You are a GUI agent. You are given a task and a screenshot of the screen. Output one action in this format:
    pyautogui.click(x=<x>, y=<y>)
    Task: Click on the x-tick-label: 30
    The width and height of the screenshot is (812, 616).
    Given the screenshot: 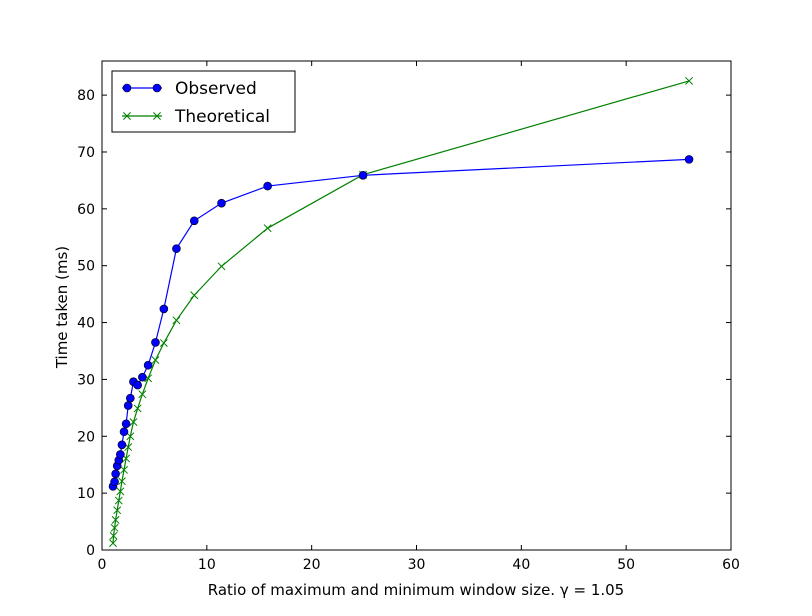 What is the action you would take?
    pyautogui.click(x=417, y=565)
    